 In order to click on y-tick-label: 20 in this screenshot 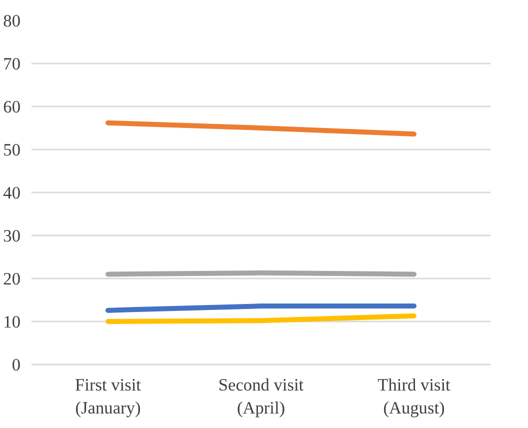, I will do `click(11, 279)`.